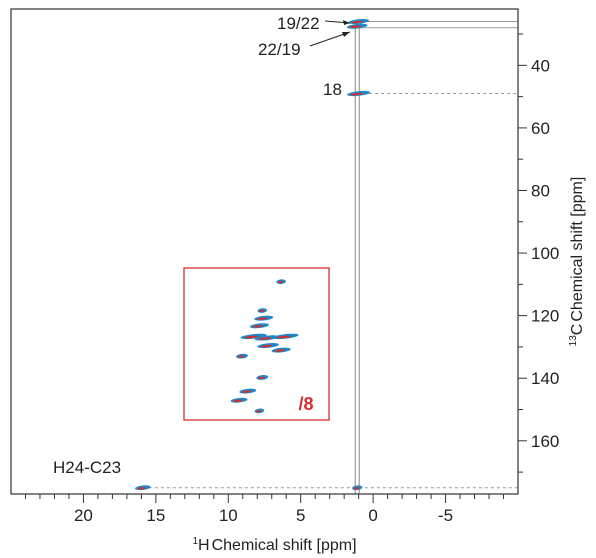 The width and height of the screenshot is (596, 558). Describe the element at coordinates (332, 89) in the screenshot. I see `annotation-label: 18` at that location.